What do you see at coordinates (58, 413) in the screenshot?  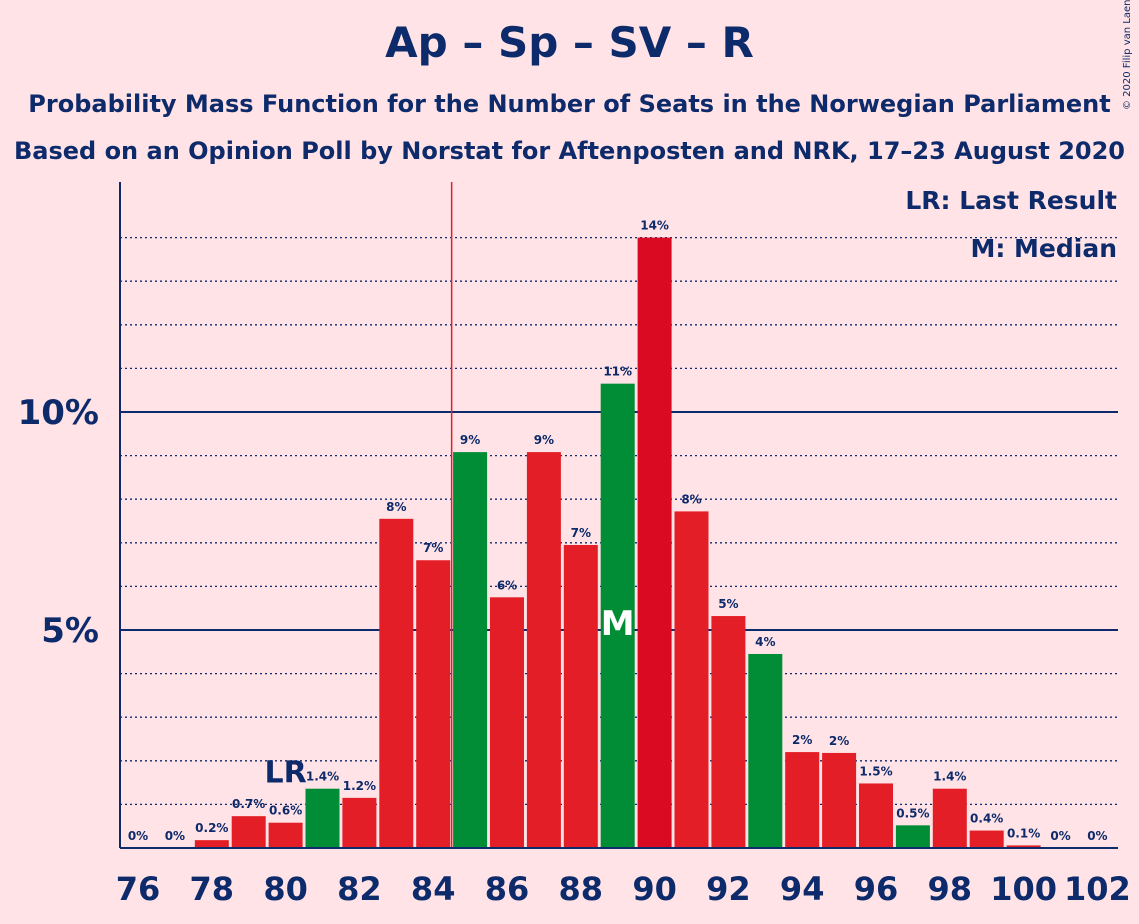 I see `y-tick-label: 10%` at bounding box center [58, 413].